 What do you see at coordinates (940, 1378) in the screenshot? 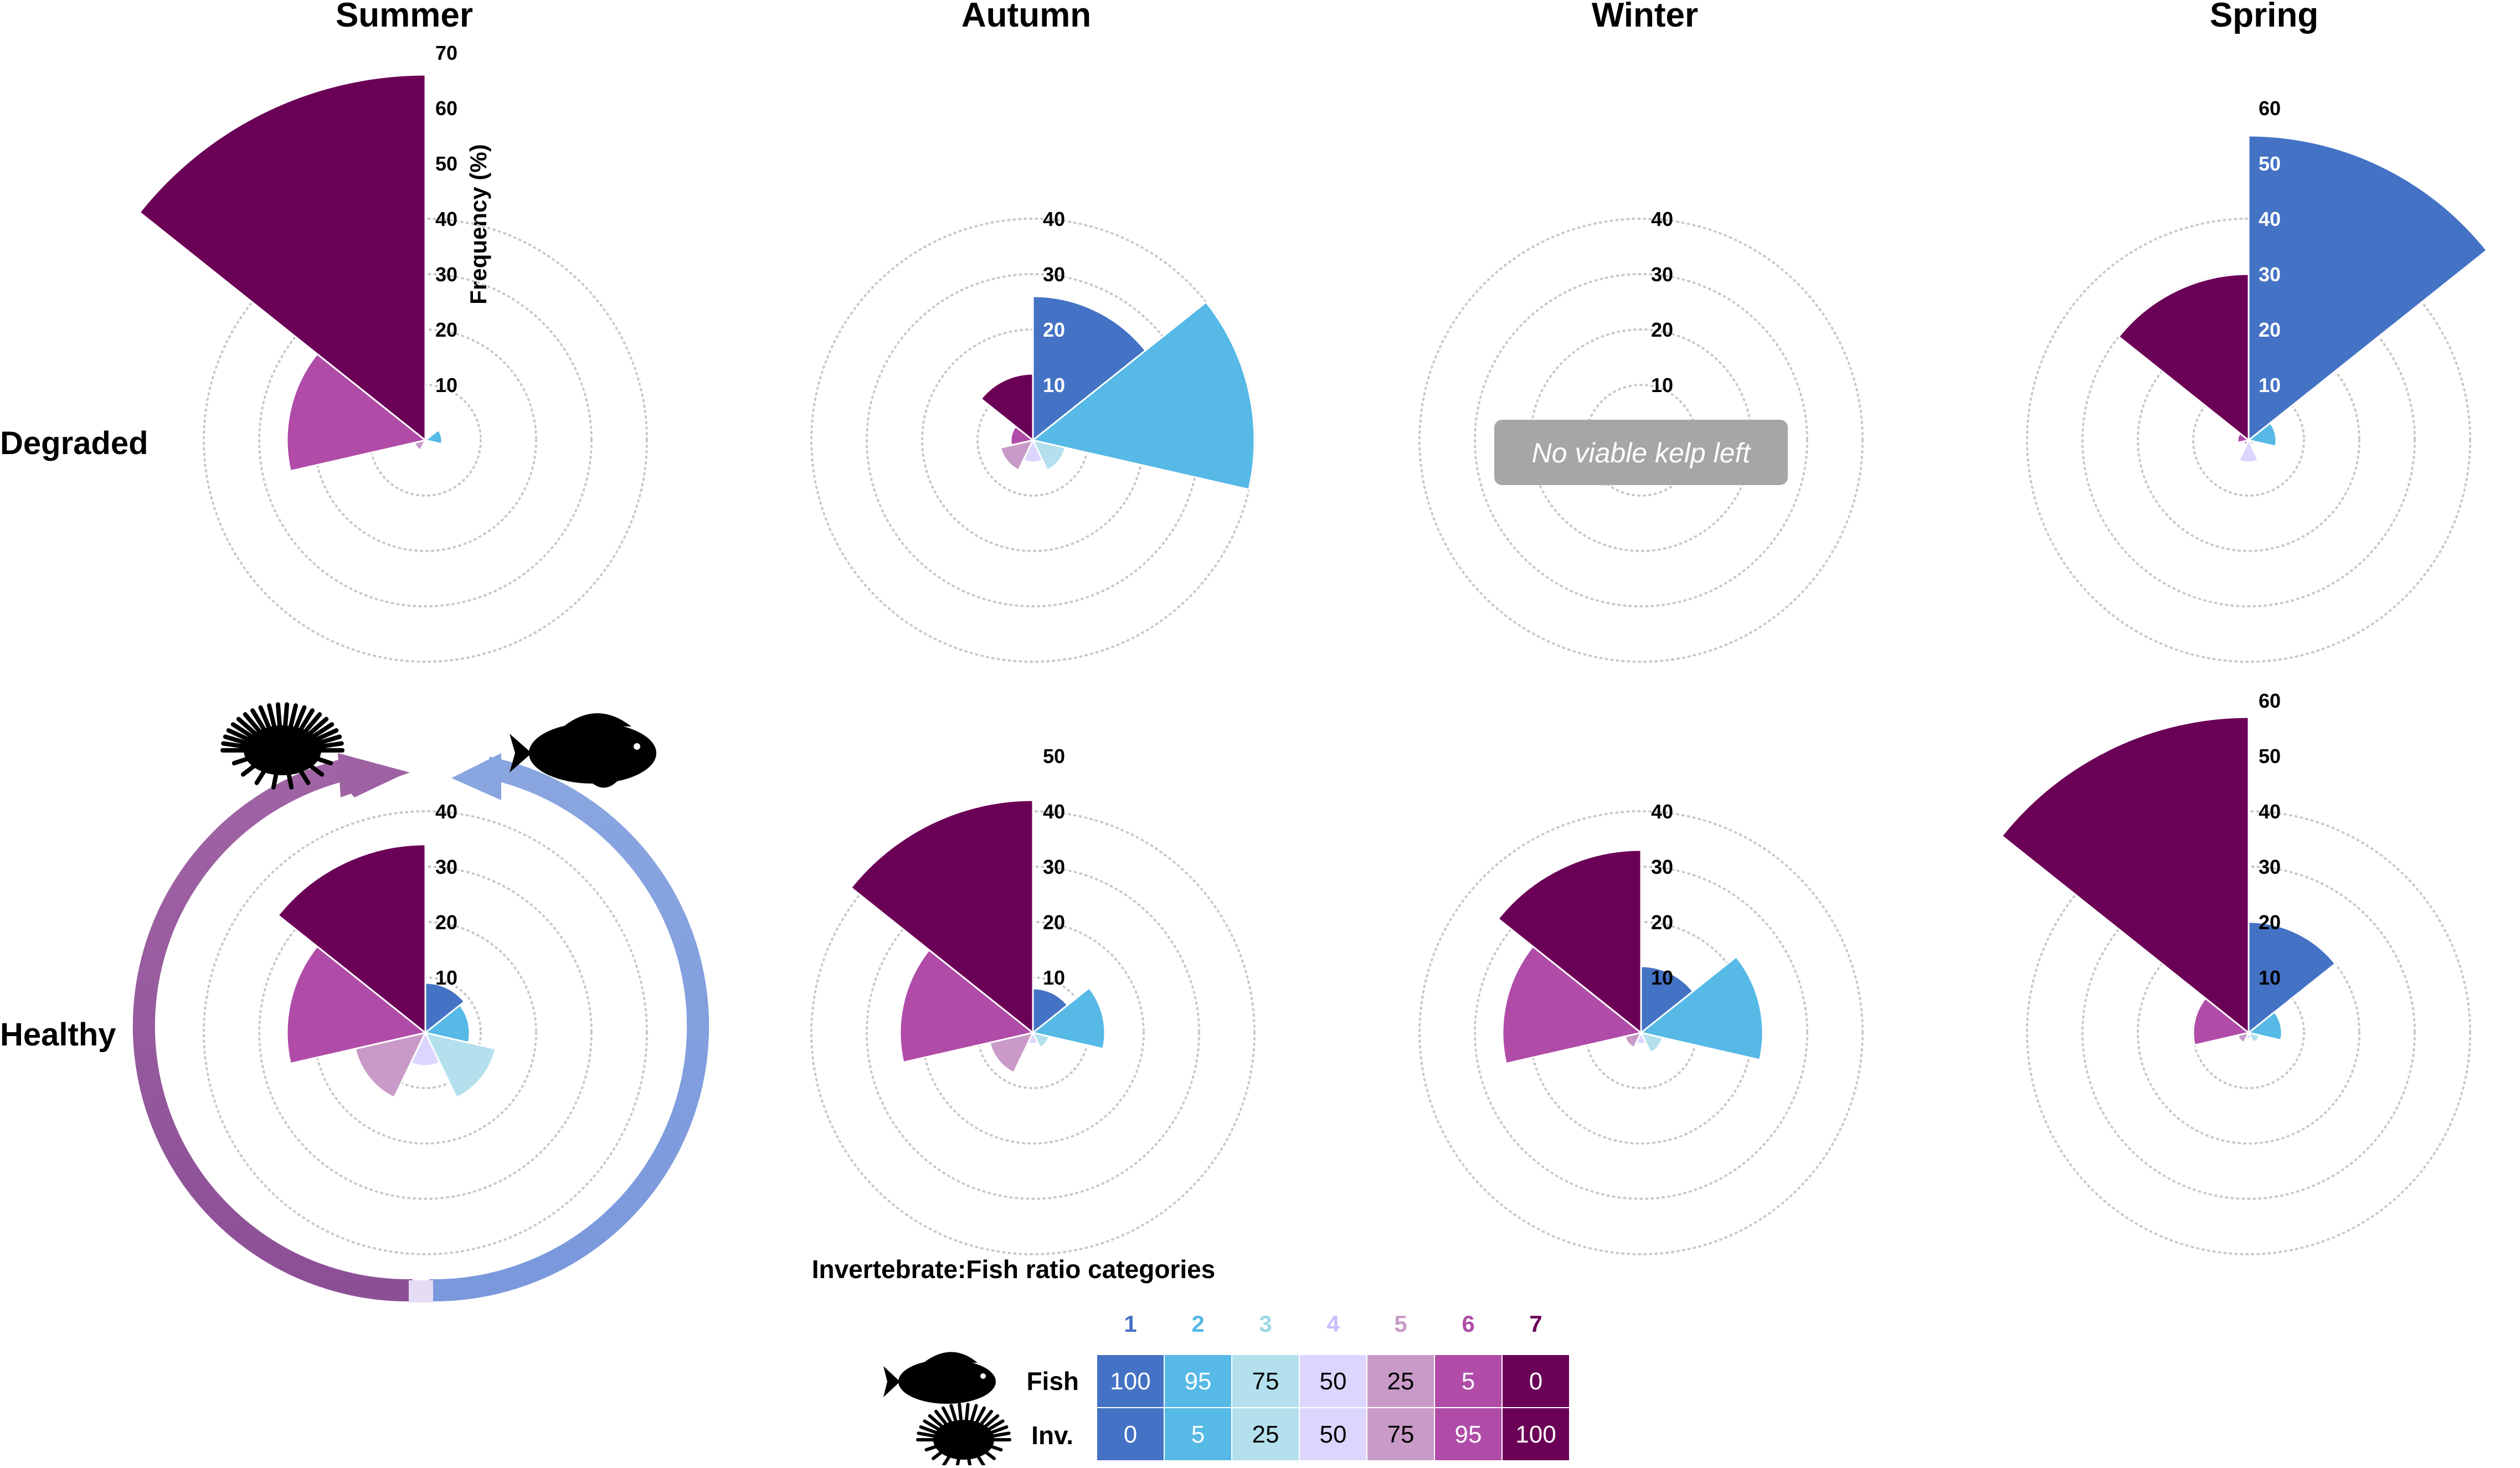
I see `legend-fish-icon` at bounding box center [940, 1378].